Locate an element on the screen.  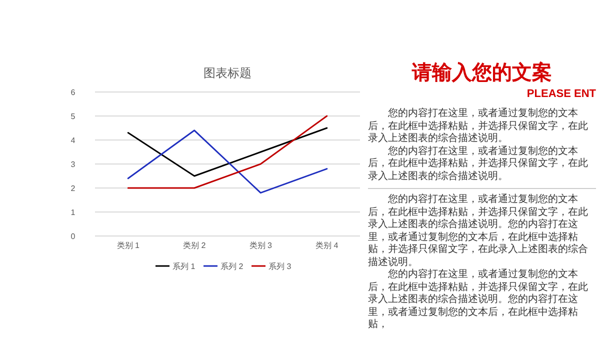
text: PLEASE ENT is located at coordinates (561, 94).